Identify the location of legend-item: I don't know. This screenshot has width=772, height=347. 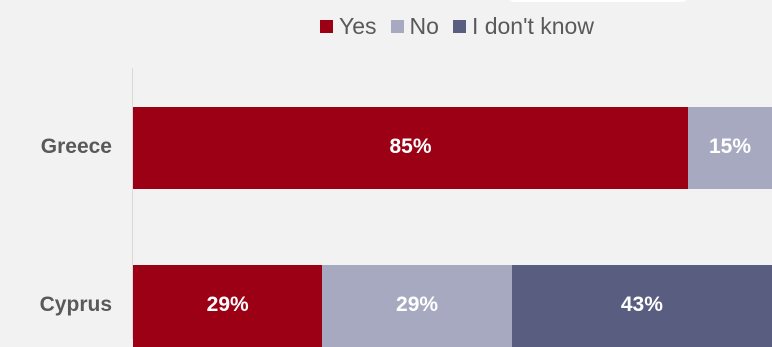
(523, 26).